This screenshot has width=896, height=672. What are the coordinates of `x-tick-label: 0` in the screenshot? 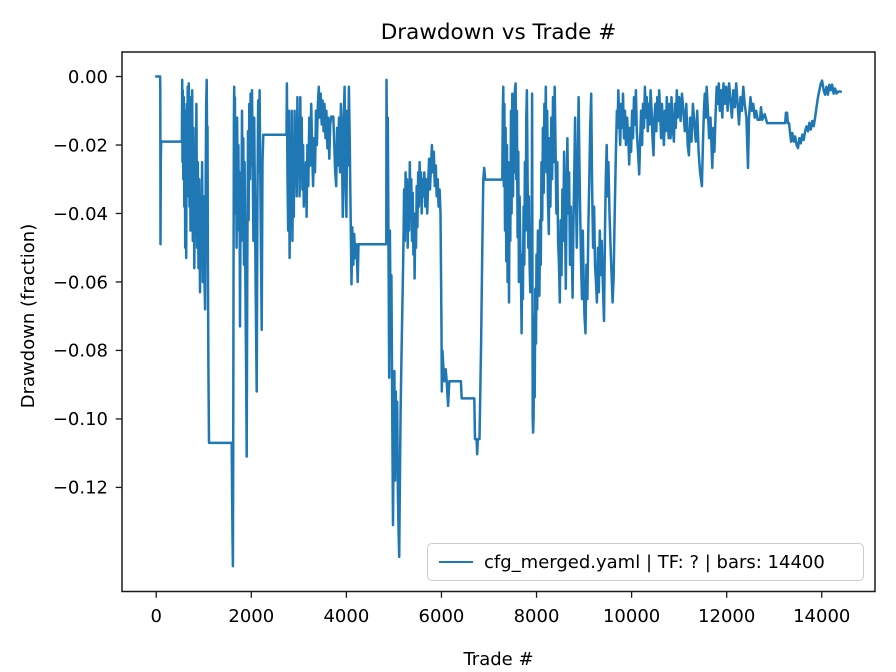 It's located at (156, 616).